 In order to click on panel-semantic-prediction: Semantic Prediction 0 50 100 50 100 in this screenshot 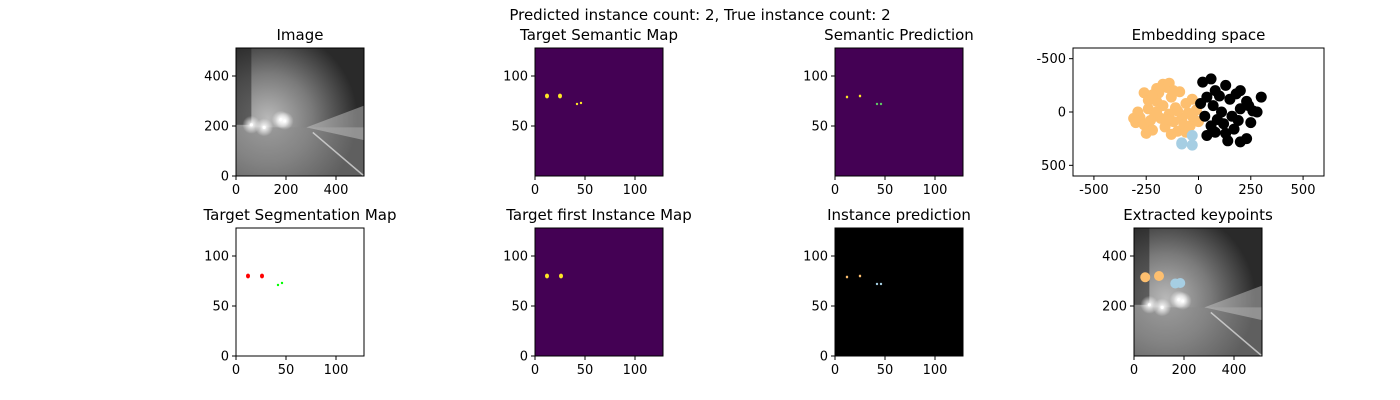, I will do `click(888, 112)`.